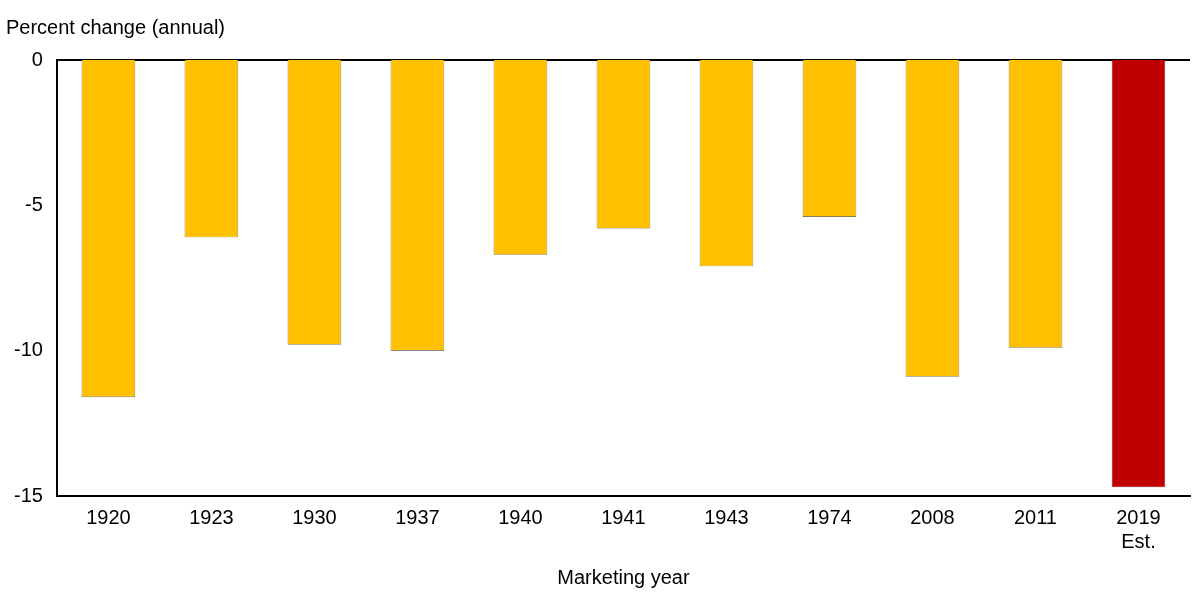  What do you see at coordinates (932, 516) in the screenshot?
I see `x-tick-label: 2008` at bounding box center [932, 516].